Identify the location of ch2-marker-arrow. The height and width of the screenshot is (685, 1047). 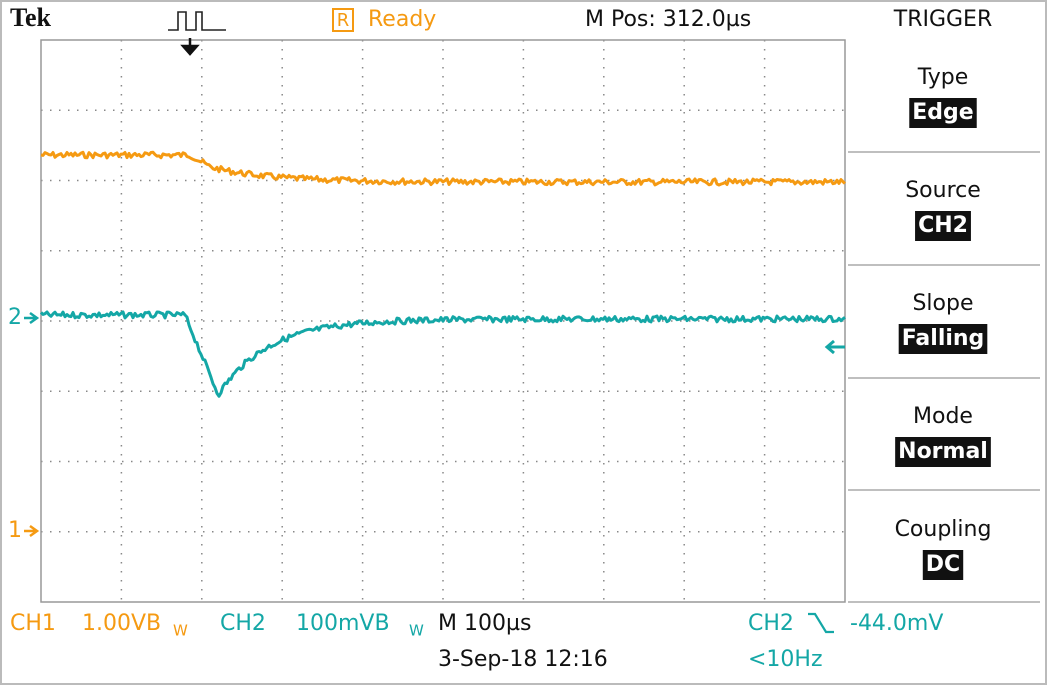
(32, 318).